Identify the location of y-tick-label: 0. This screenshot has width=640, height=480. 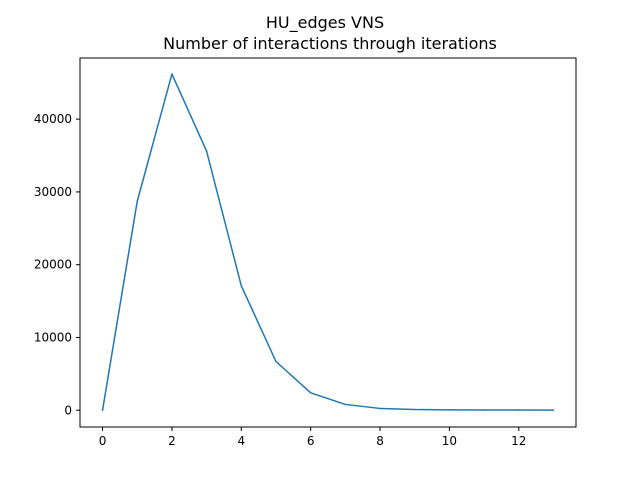
(68, 410).